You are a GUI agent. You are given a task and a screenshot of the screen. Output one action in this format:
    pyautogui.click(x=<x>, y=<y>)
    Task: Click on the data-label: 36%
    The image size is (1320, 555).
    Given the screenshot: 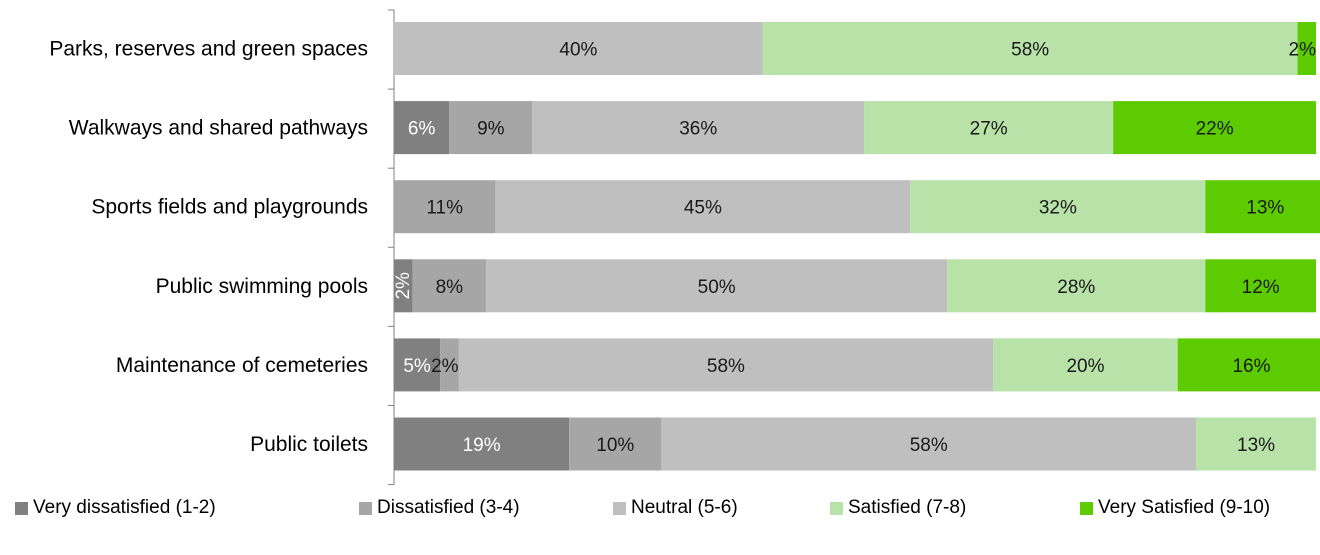 What is the action you would take?
    pyautogui.click(x=698, y=129)
    